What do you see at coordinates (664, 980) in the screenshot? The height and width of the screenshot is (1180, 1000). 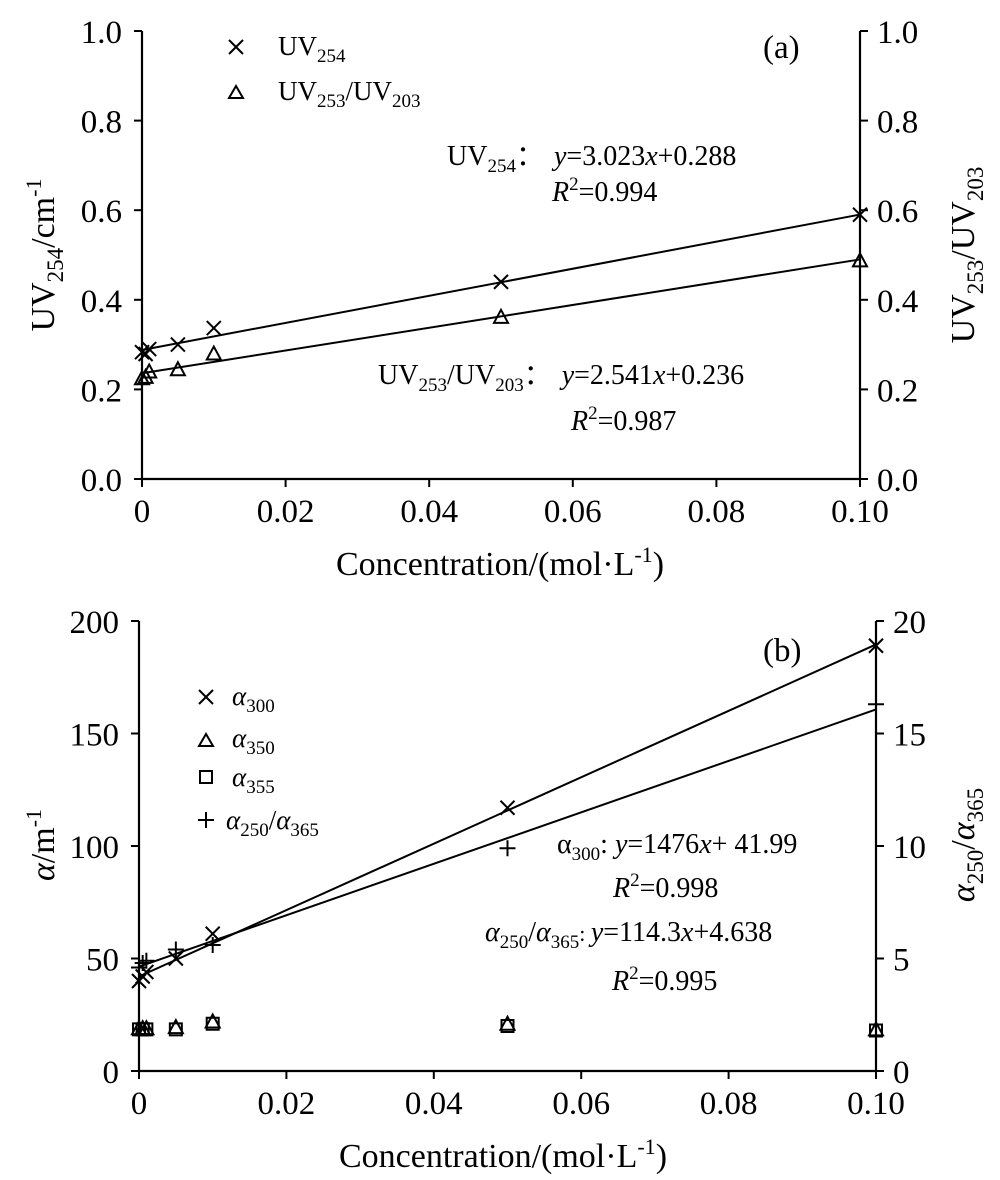 I see `annotation-alpha-ratio-r2: R2=0.995` at bounding box center [664, 980].